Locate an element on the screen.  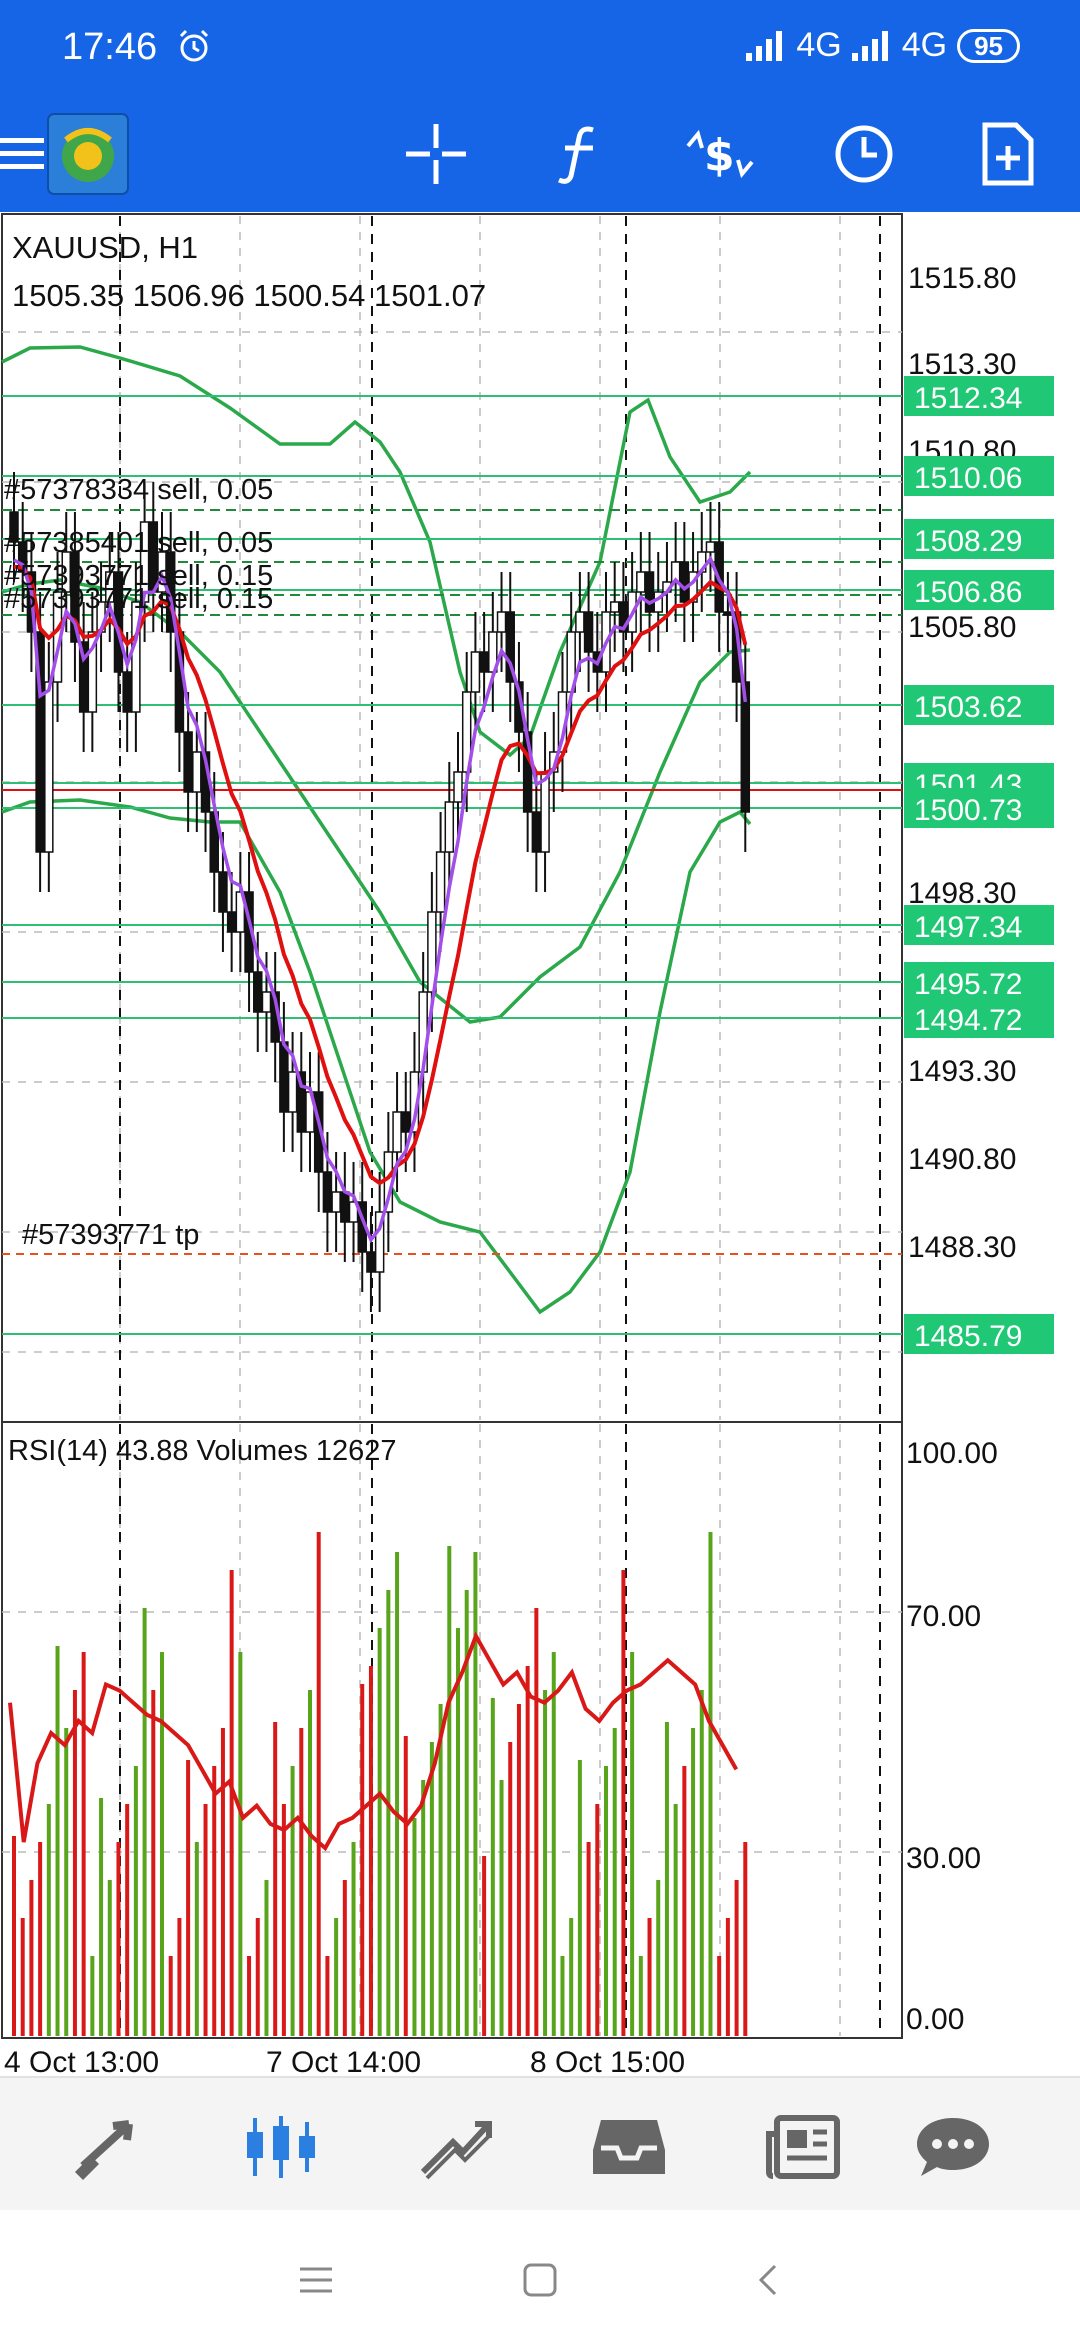
alarm-icon is located at coordinates (194, 45).